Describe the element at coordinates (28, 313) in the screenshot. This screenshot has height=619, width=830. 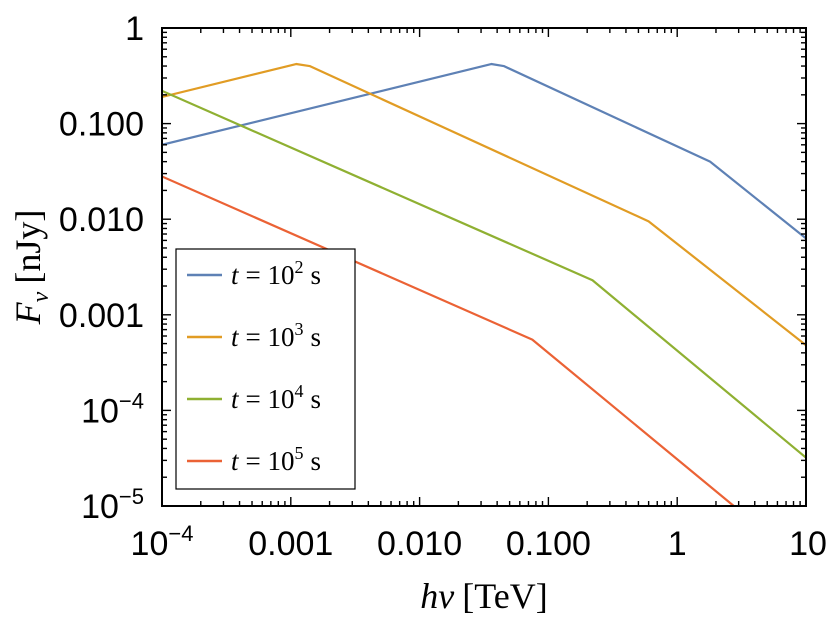
I see `y-axis-title-main: F` at that location.